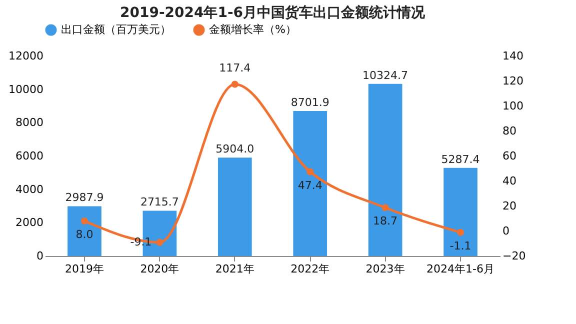 The width and height of the screenshot is (576, 324). I want to click on y-tick-label: 6000, so click(30, 156).